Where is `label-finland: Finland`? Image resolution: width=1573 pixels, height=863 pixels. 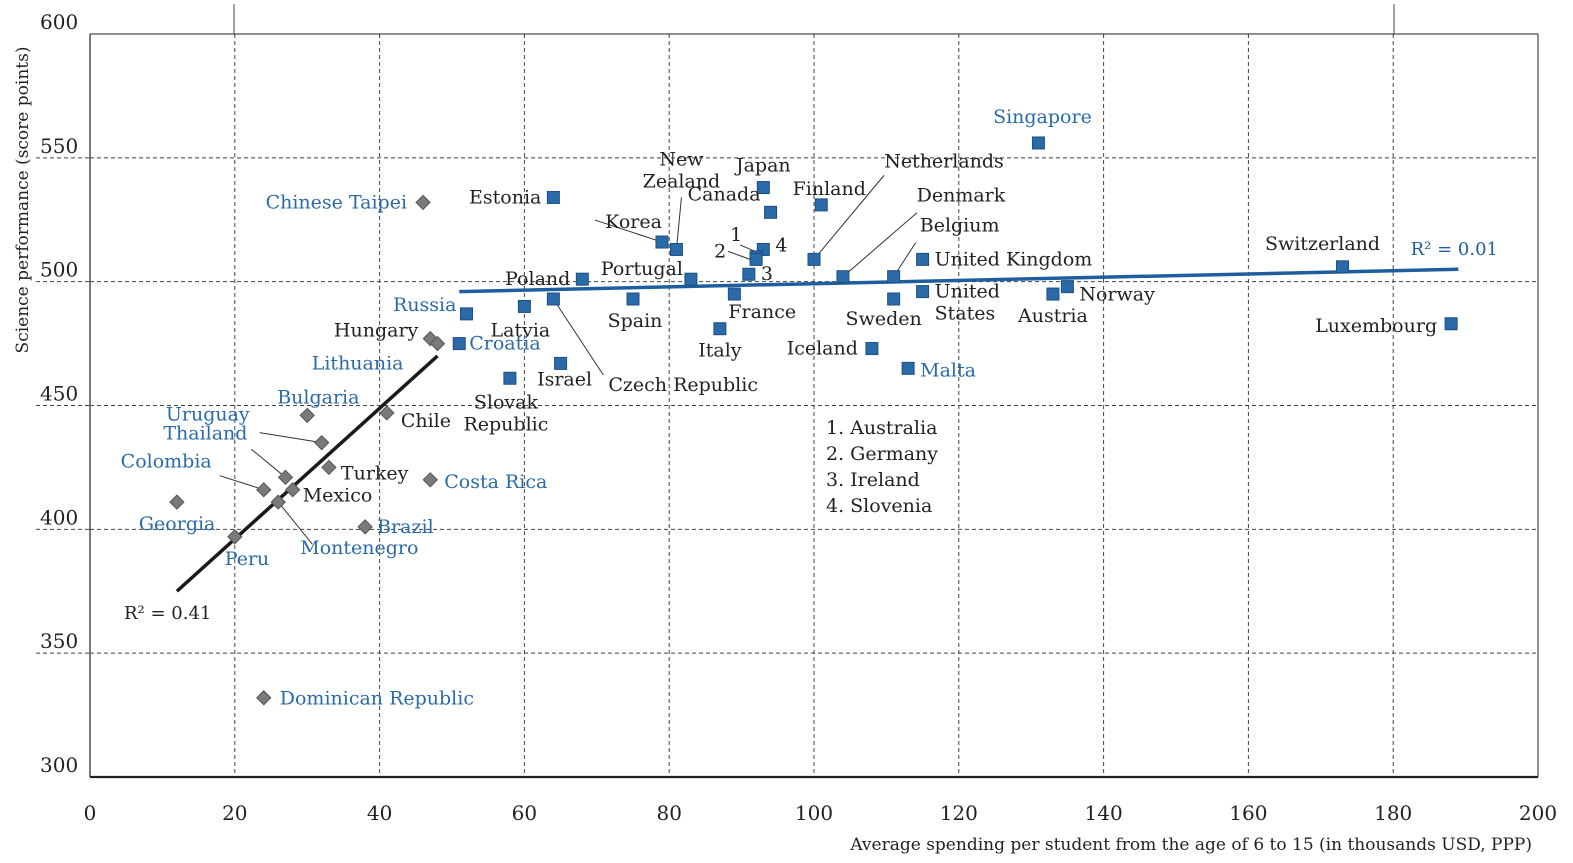
label-finland: Finland is located at coordinates (829, 189).